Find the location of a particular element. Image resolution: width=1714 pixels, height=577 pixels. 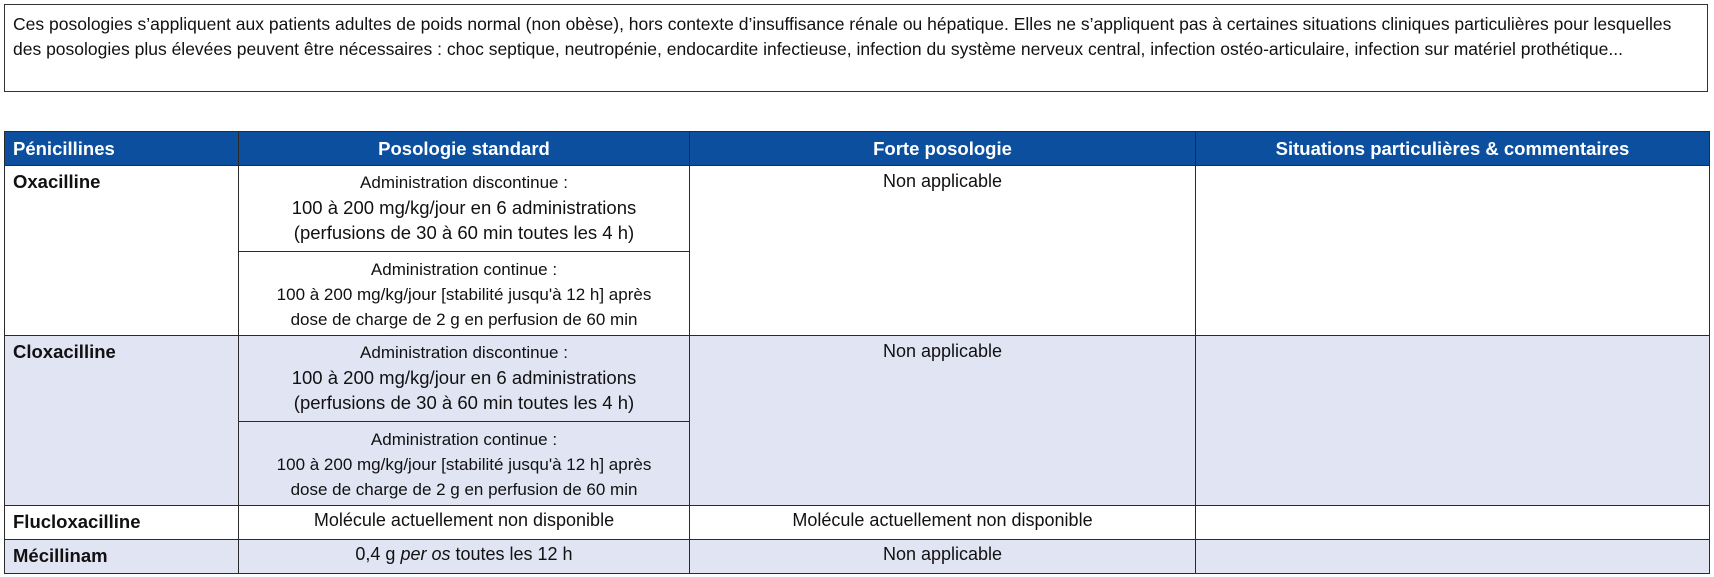

standard-dose-cell: 0,4 g per os toutes les 12 h is located at coordinates (464, 556).